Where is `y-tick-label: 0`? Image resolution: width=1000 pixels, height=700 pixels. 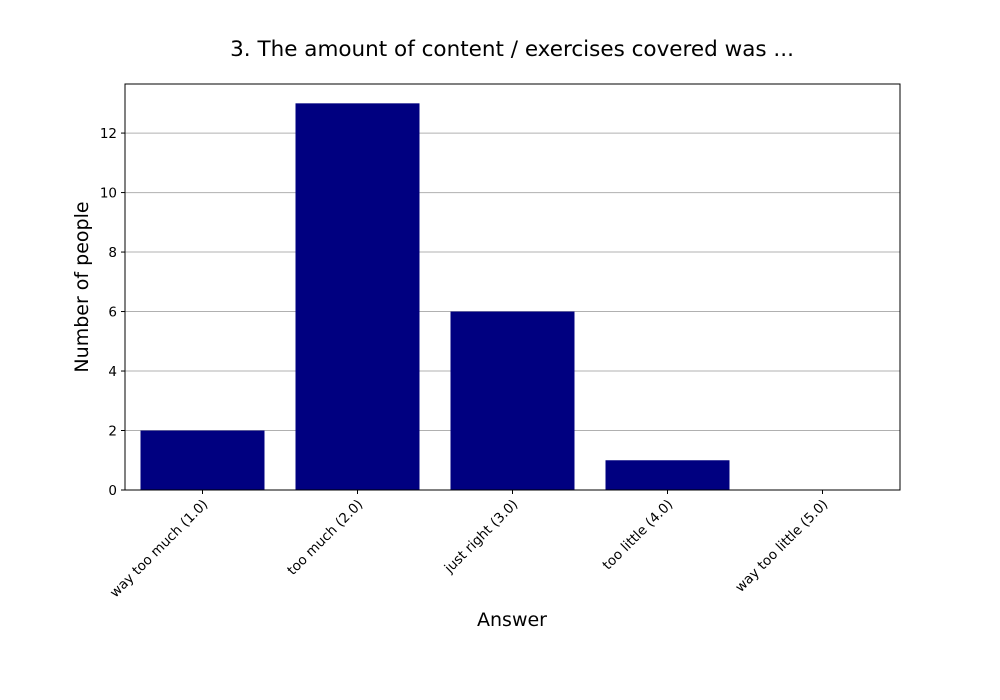
y-tick-label: 0 is located at coordinates (112, 491).